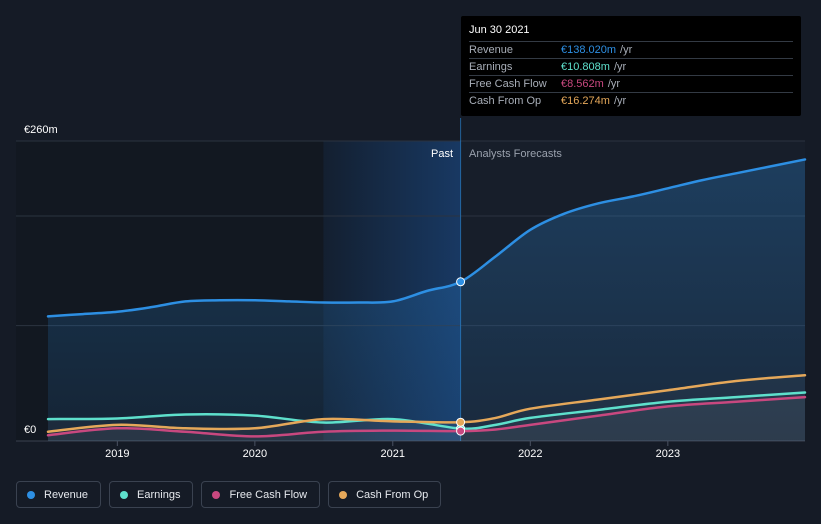 This screenshot has width=821, height=524. I want to click on revenue-marker, so click(461, 282).